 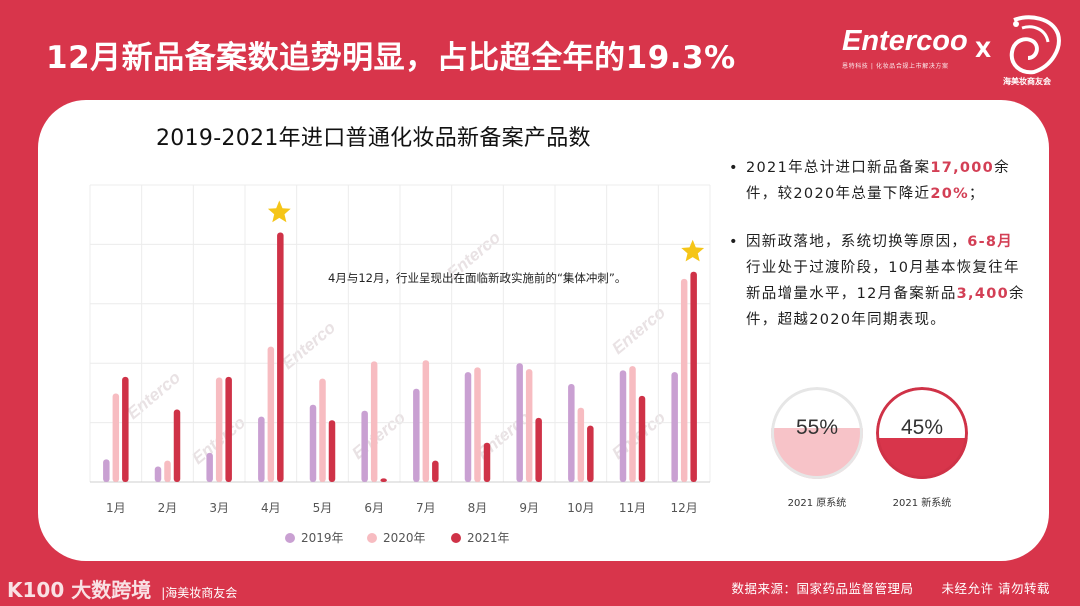 I want to click on gauge-percent: 45%, so click(x=922, y=427).